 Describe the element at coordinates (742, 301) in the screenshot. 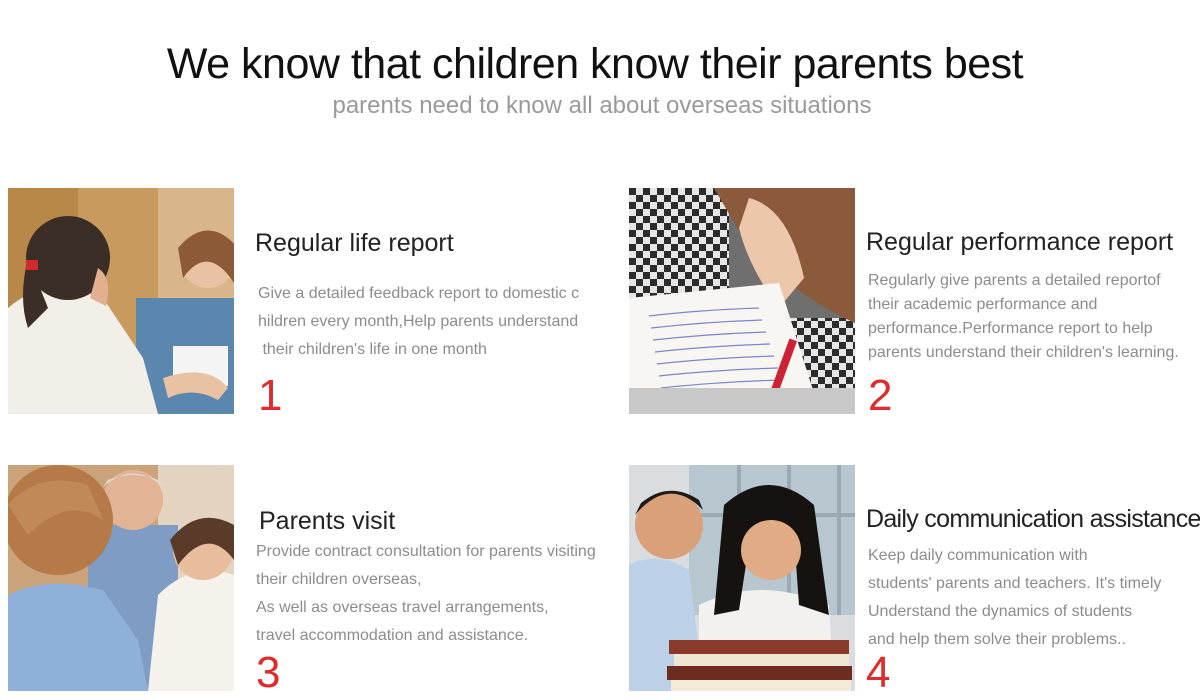

I see `student-writing-photo` at that location.